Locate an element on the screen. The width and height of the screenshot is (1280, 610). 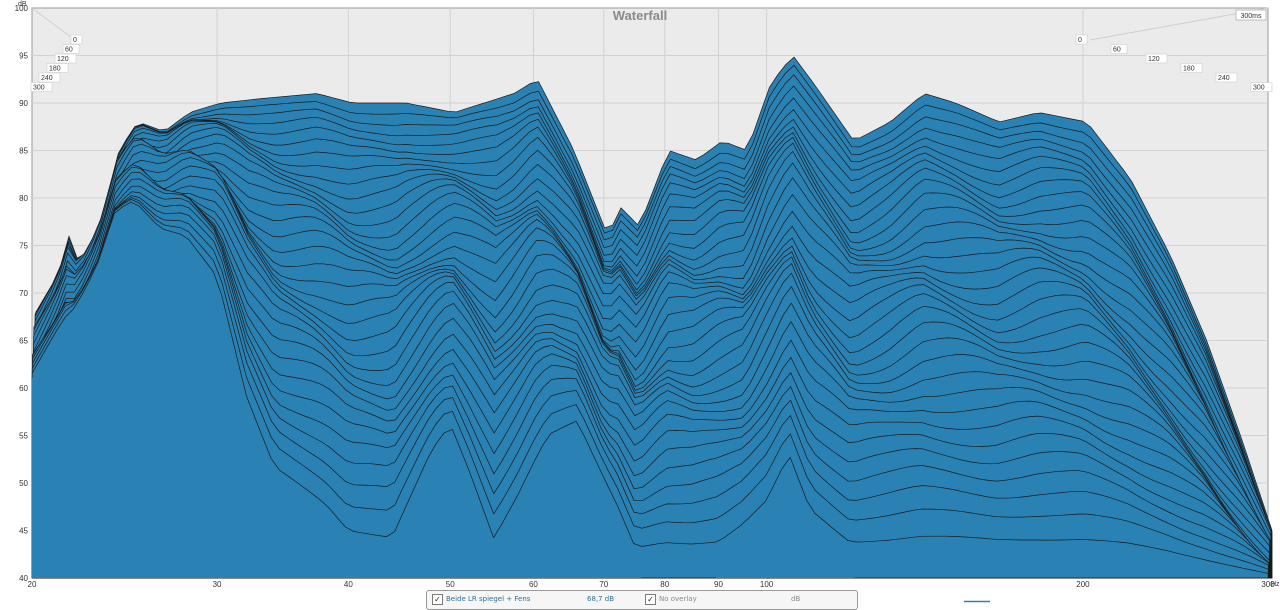
time-tick-right: 60 is located at coordinates (1119, 49).